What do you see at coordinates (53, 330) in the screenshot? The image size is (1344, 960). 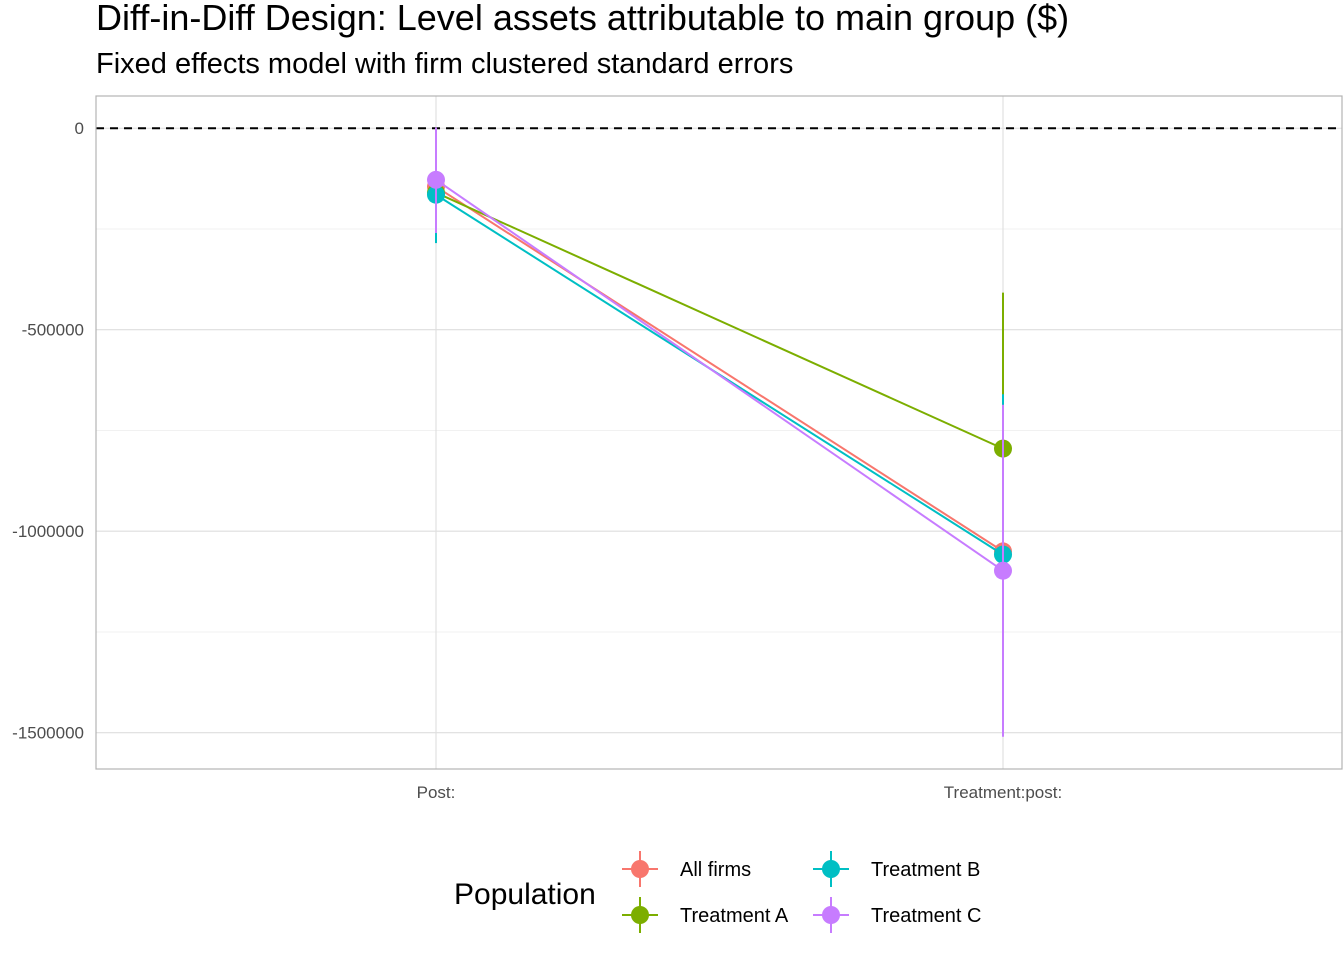 I see `y-tick-label: -500000` at bounding box center [53, 330].